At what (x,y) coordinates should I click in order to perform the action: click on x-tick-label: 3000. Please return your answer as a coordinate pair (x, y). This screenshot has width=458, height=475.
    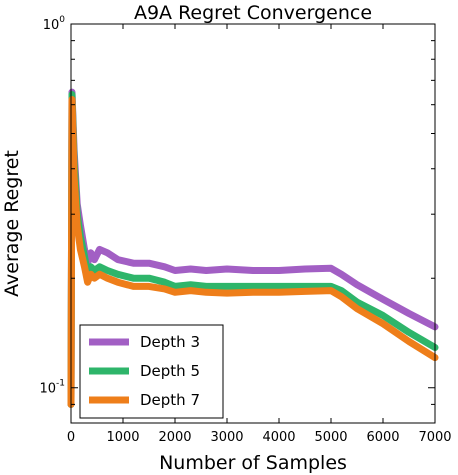
    Looking at the image, I should click on (226, 437).